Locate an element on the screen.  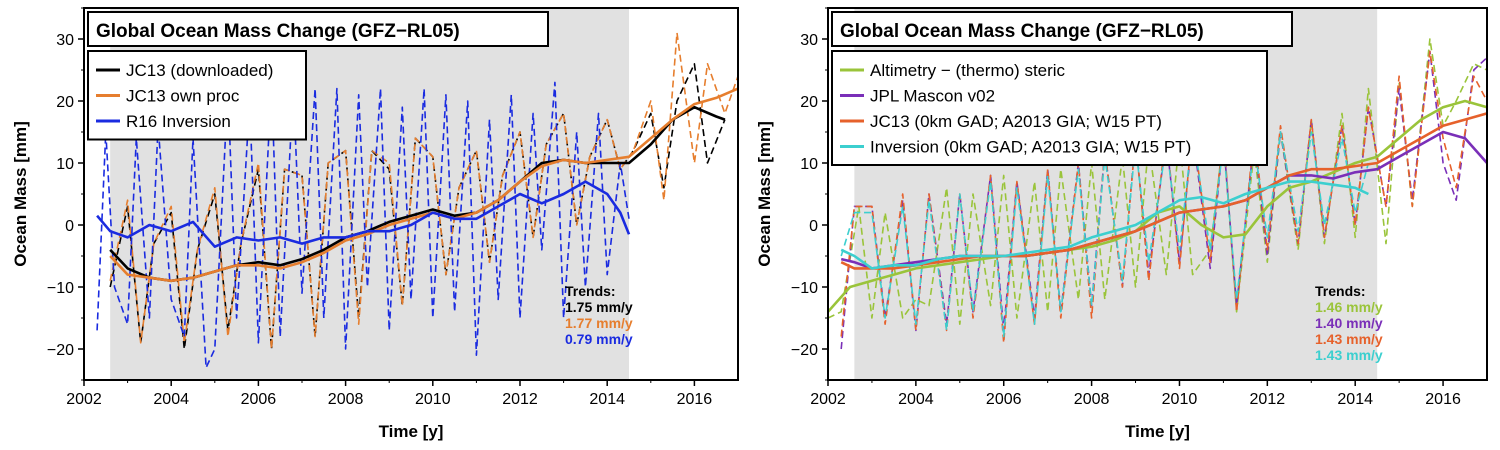
trend-value-0: 1.75 mm/y is located at coordinates (599, 307).